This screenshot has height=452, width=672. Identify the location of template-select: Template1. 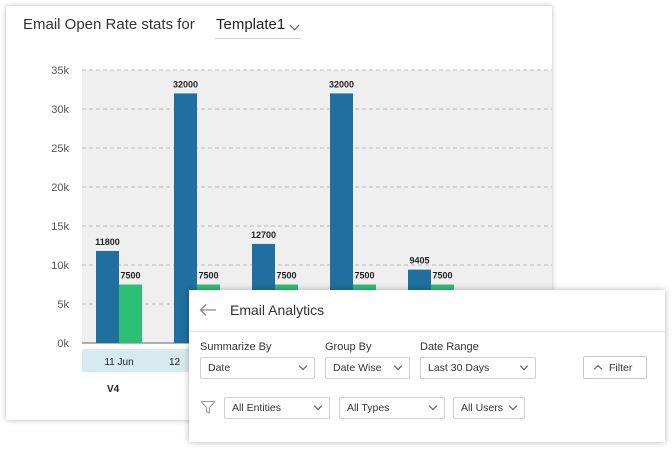
(258, 26).